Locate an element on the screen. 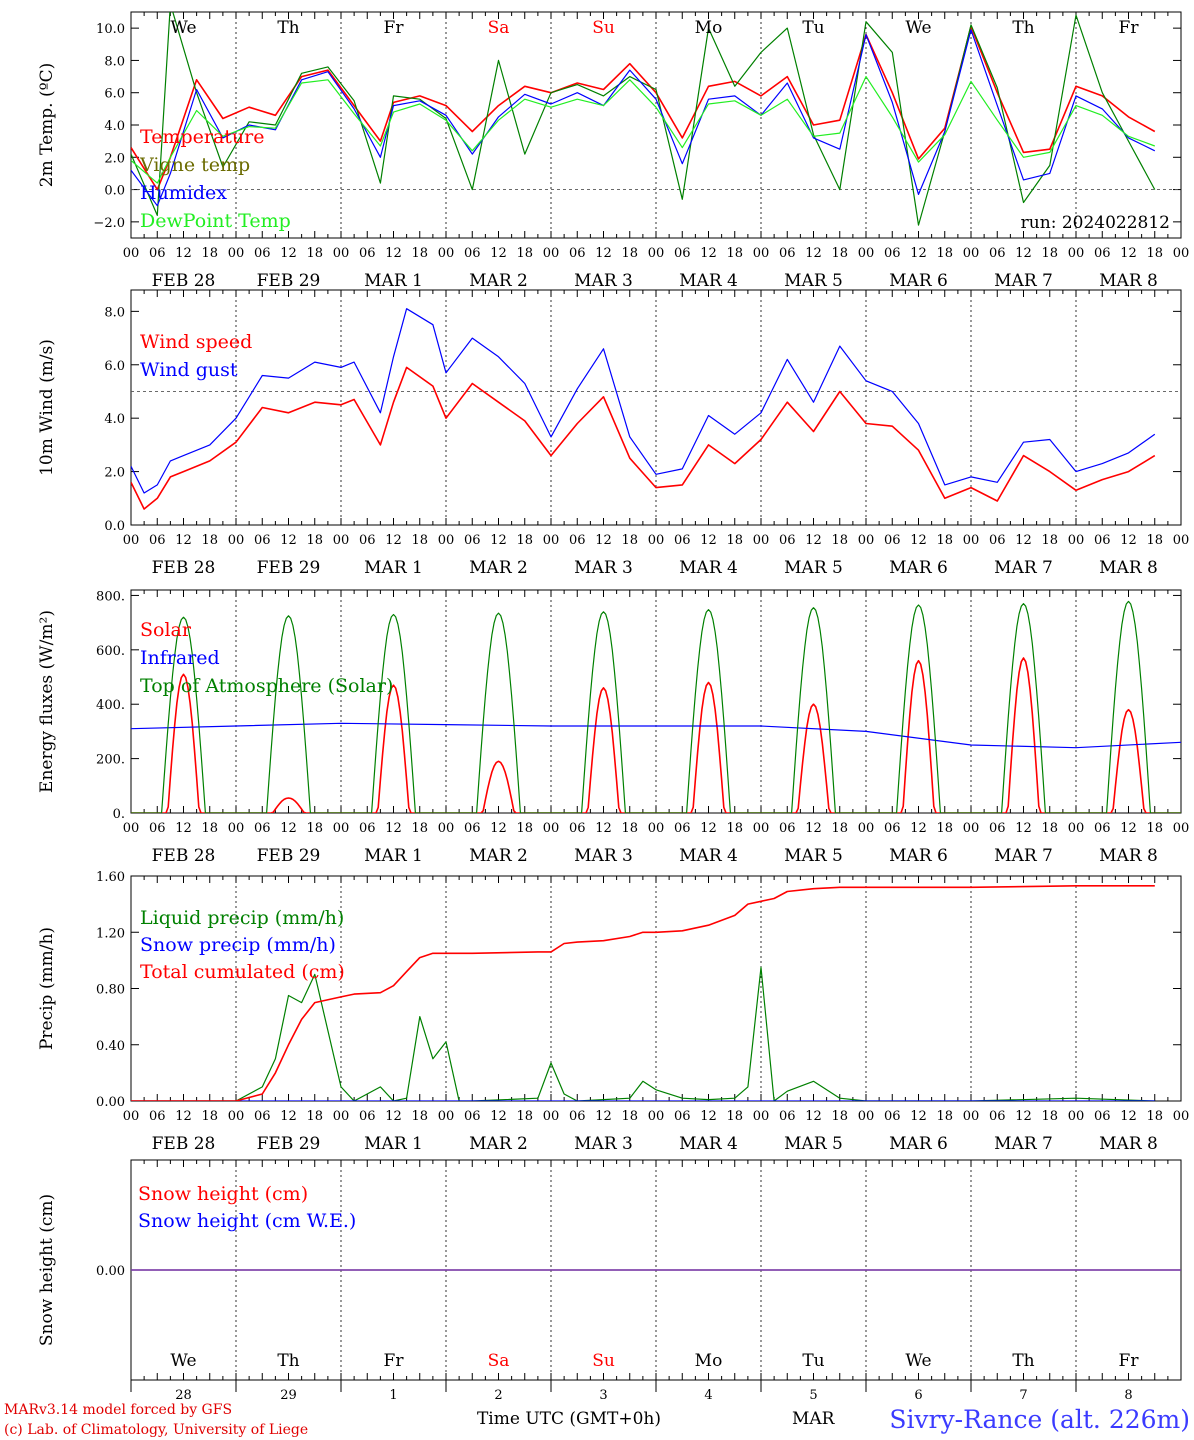 Image resolution: width=1194 pixels, height=1440 pixels. x-date-label: MAR 7 is located at coordinates (1023, 568).